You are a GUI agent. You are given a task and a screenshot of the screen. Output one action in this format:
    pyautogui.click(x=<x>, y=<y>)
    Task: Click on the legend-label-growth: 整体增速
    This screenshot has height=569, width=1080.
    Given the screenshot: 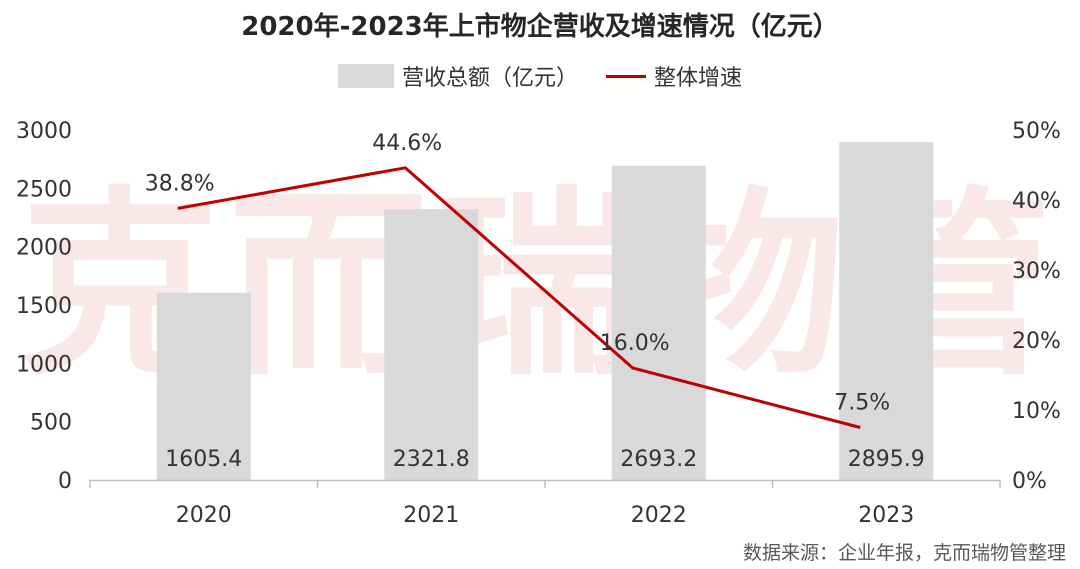 What is the action you would take?
    pyautogui.click(x=698, y=78)
    